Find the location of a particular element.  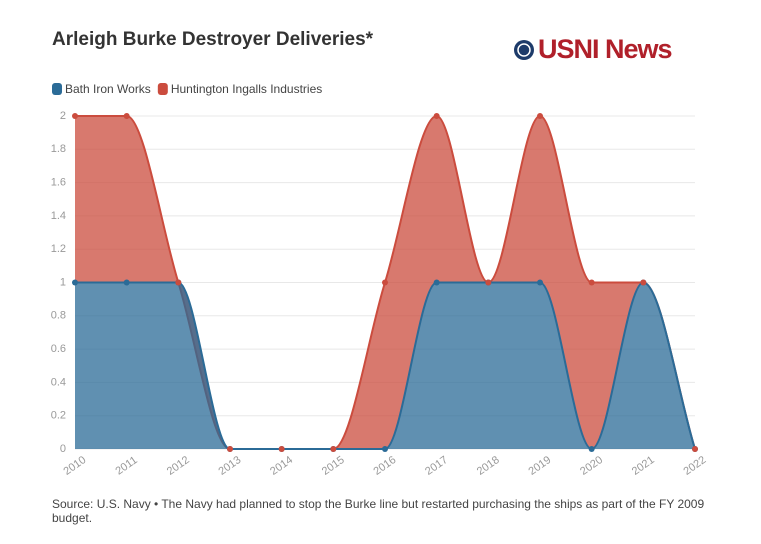

y-tick-label: 0.4 is located at coordinates (58, 382).